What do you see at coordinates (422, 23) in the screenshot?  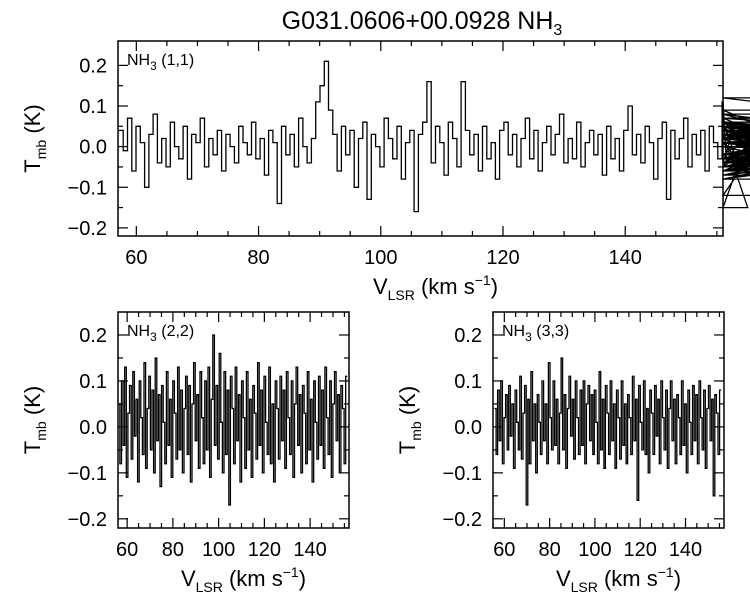 I see `figure-title: G031.0606+00.0928 NH3` at bounding box center [422, 23].